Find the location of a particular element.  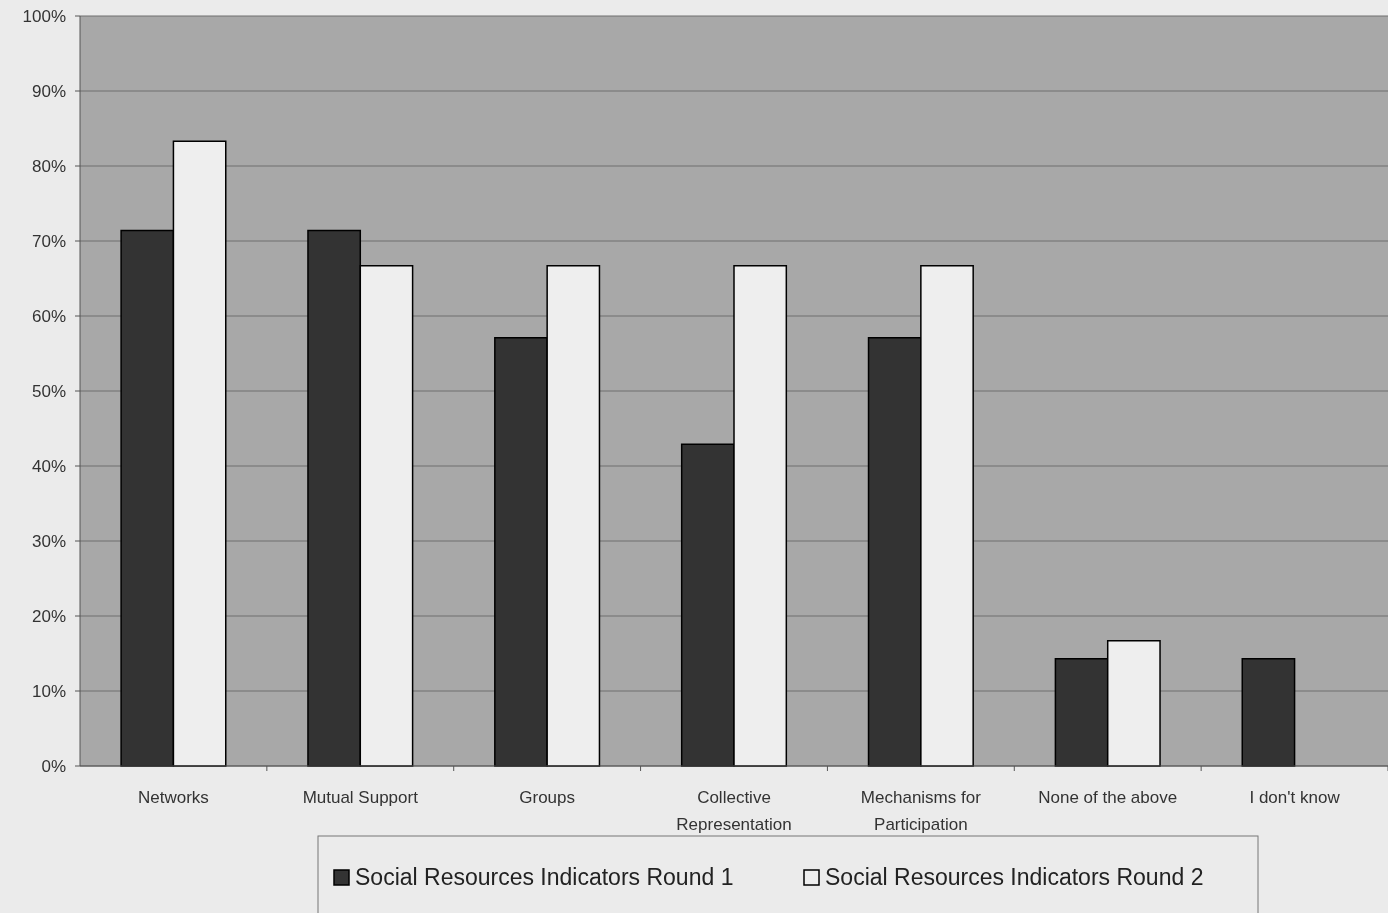

x-tick-label: Groups is located at coordinates (547, 797).